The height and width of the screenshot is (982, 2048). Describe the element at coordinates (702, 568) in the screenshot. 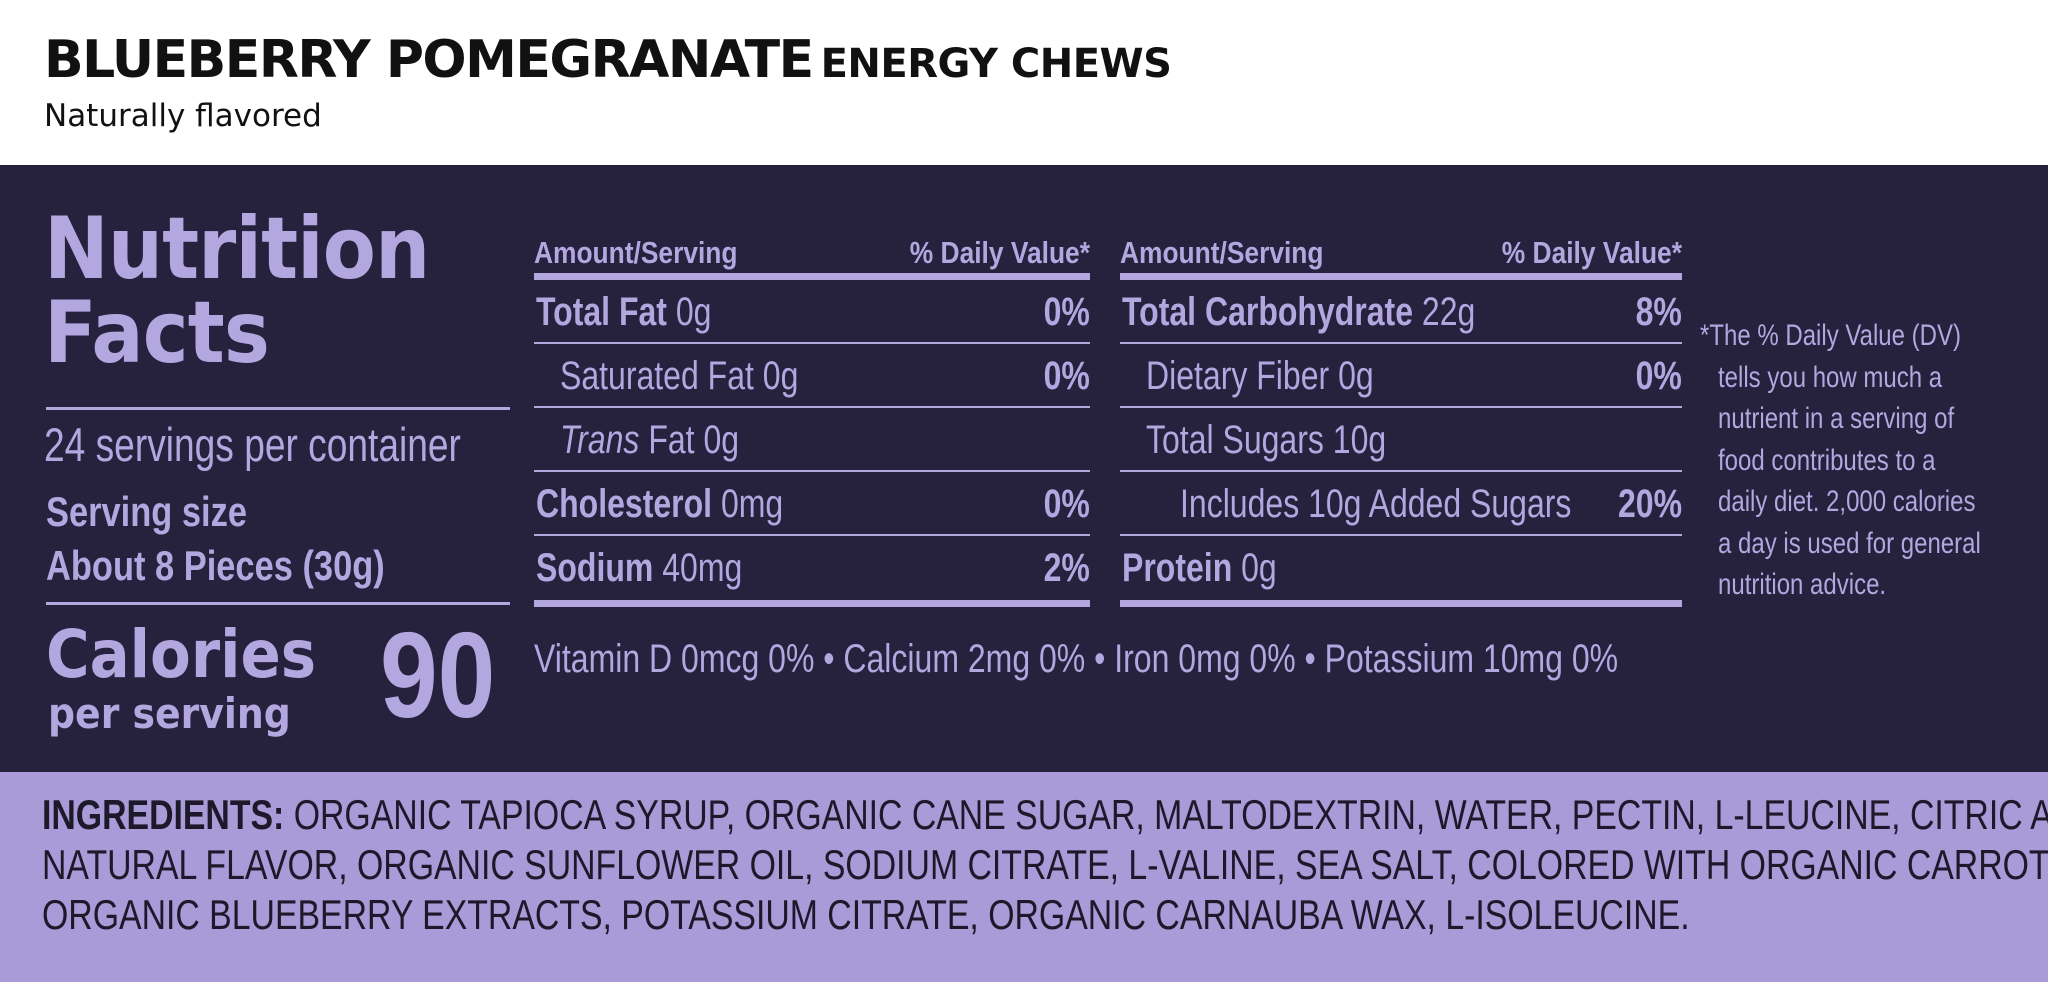

I see `nutrient-amount: 40mg` at that location.